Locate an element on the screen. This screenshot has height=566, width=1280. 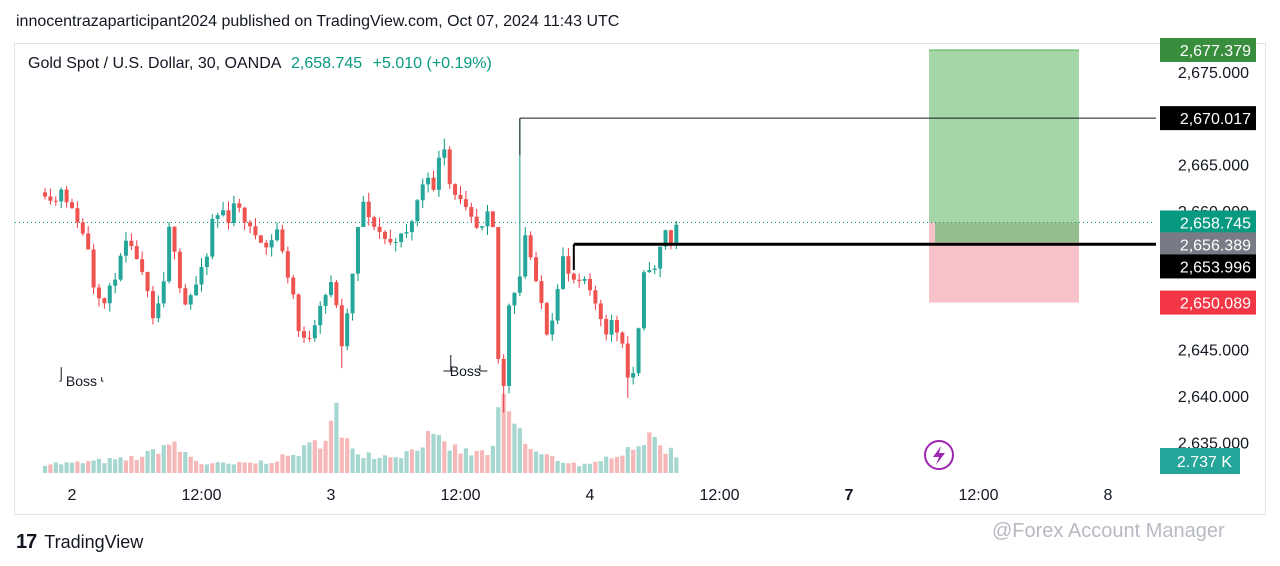
y-axis-tick-label: 2,640.000 is located at coordinates (1213, 397).